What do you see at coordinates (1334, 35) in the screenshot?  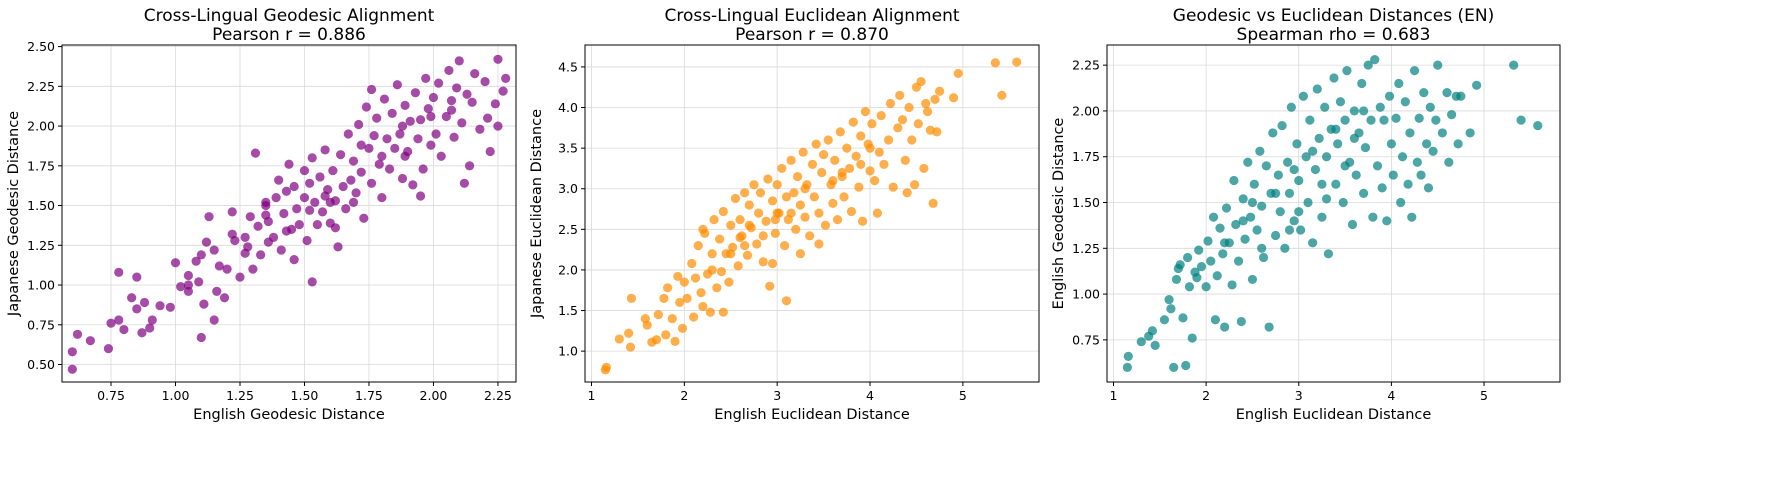 I see `chart-subtitle: Spearman rho = 0.683` at bounding box center [1334, 35].